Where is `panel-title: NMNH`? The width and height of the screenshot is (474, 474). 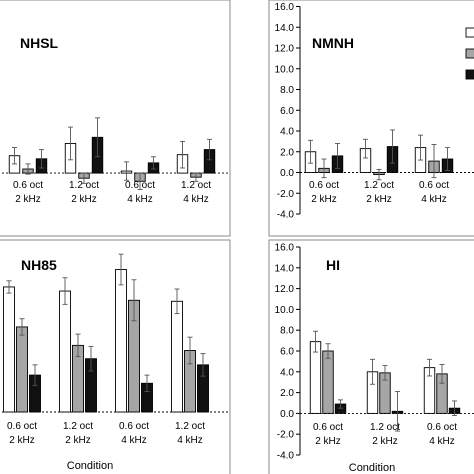
panel-title: NMNH is located at coordinates (333, 43).